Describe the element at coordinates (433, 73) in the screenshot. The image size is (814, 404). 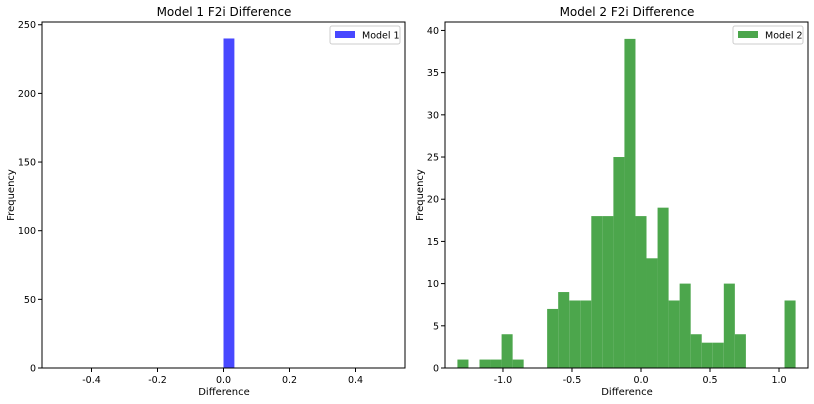
I see `y-tick-label: 35` at that location.